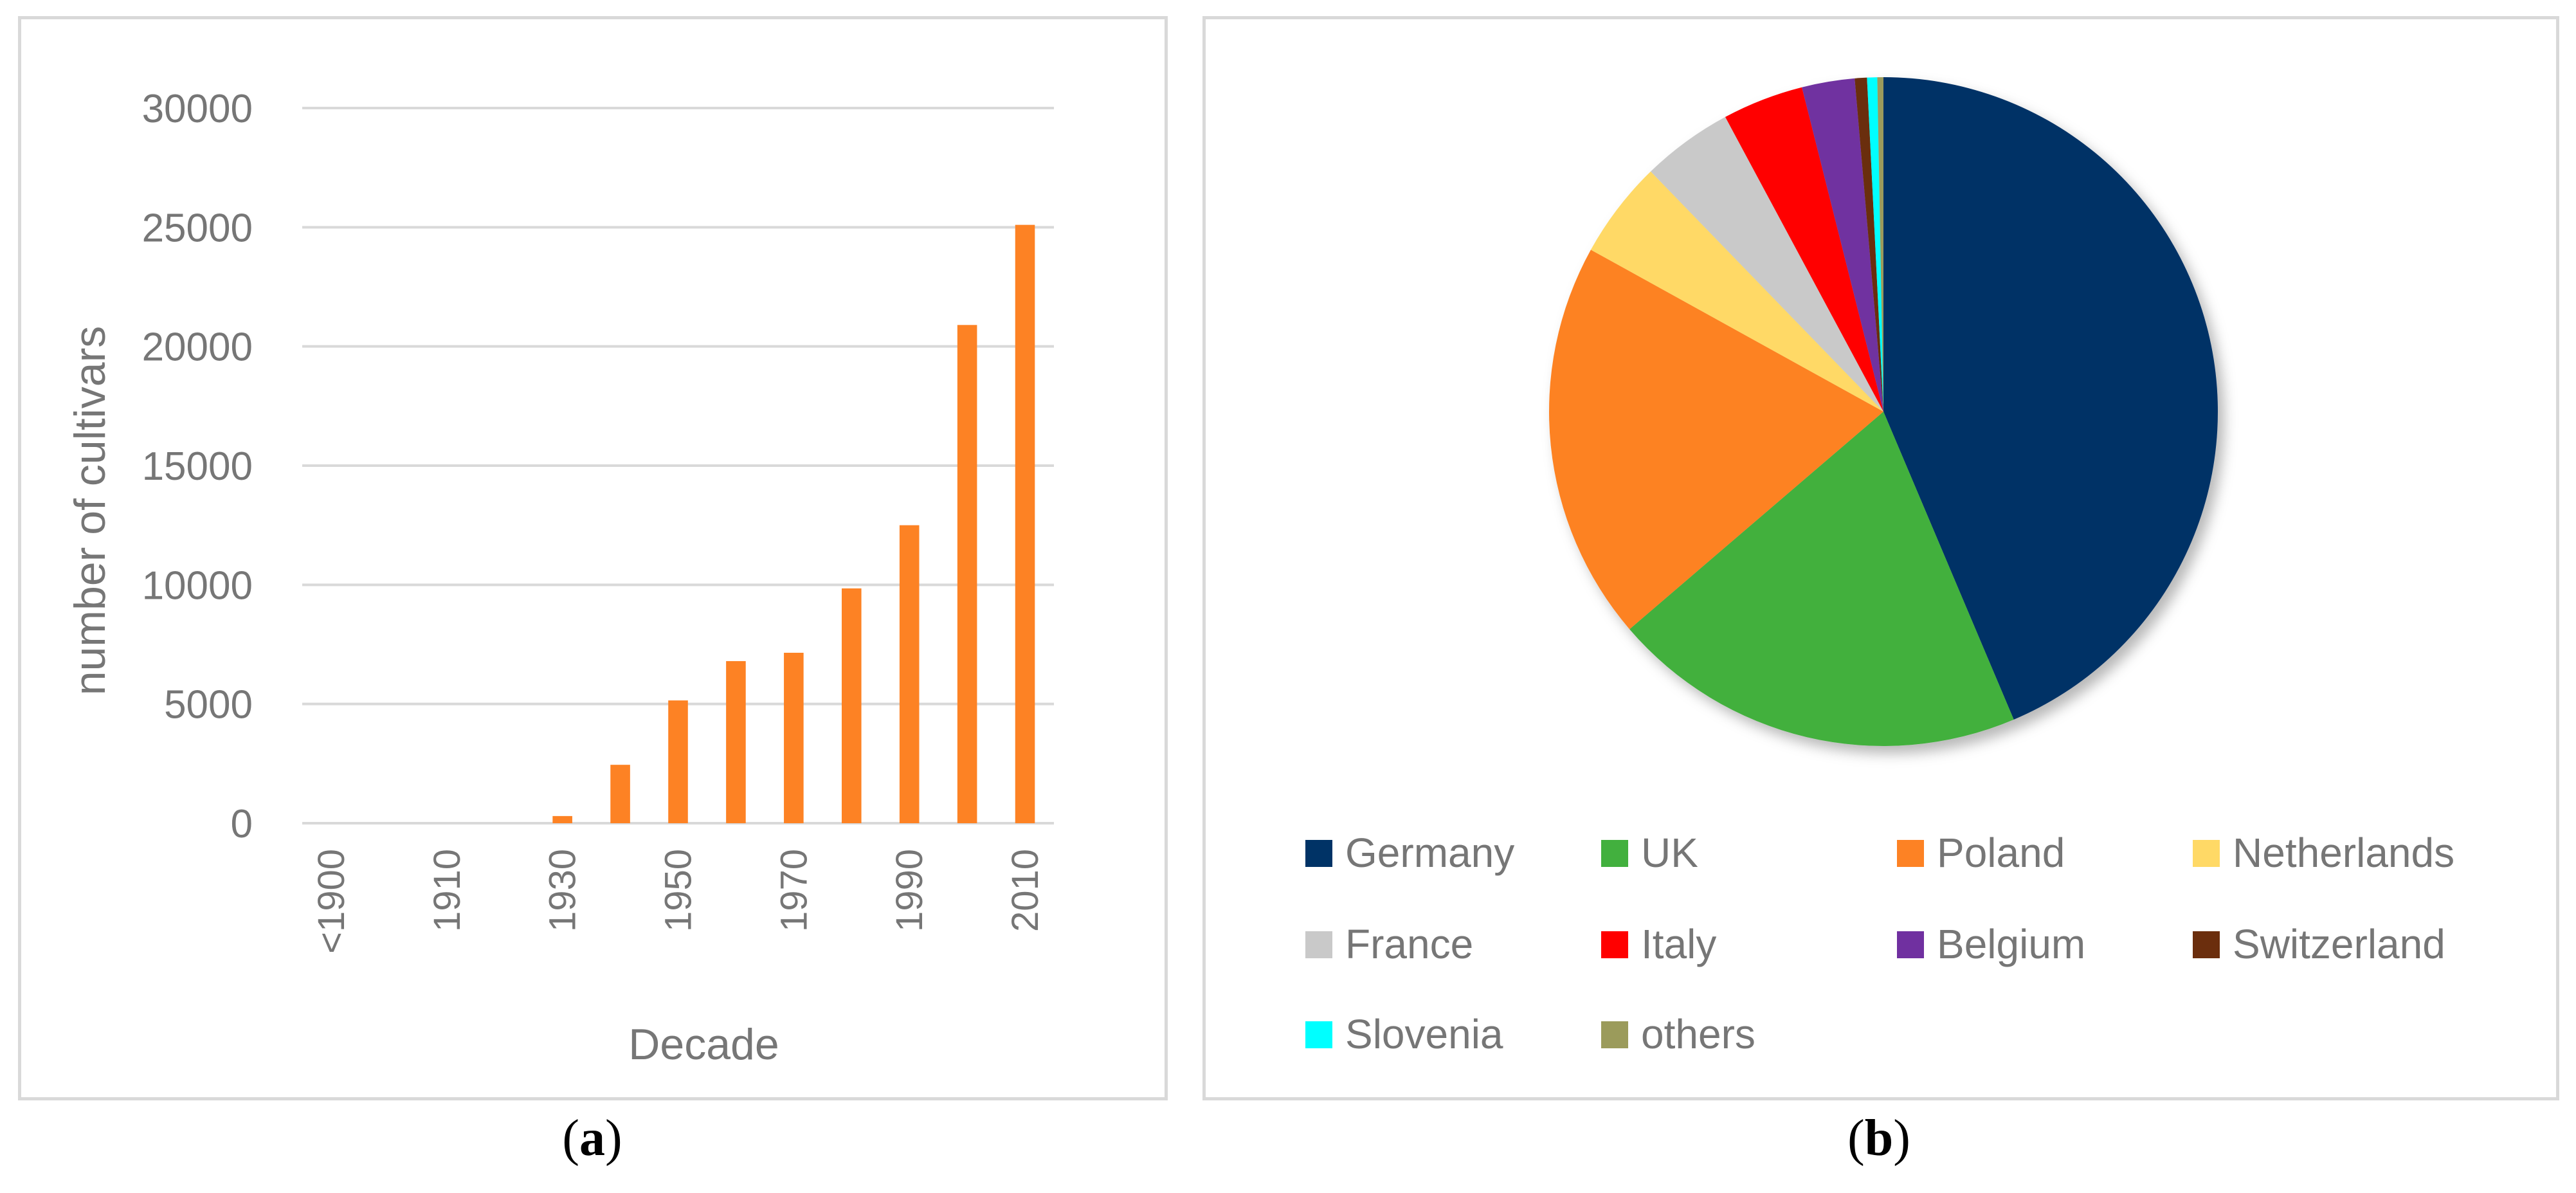 Image resolution: width=2576 pixels, height=1193 pixels. What do you see at coordinates (703, 1044) in the screenshot?
I see `x-axis-title: Decade` at bounding box center [703, 1044].